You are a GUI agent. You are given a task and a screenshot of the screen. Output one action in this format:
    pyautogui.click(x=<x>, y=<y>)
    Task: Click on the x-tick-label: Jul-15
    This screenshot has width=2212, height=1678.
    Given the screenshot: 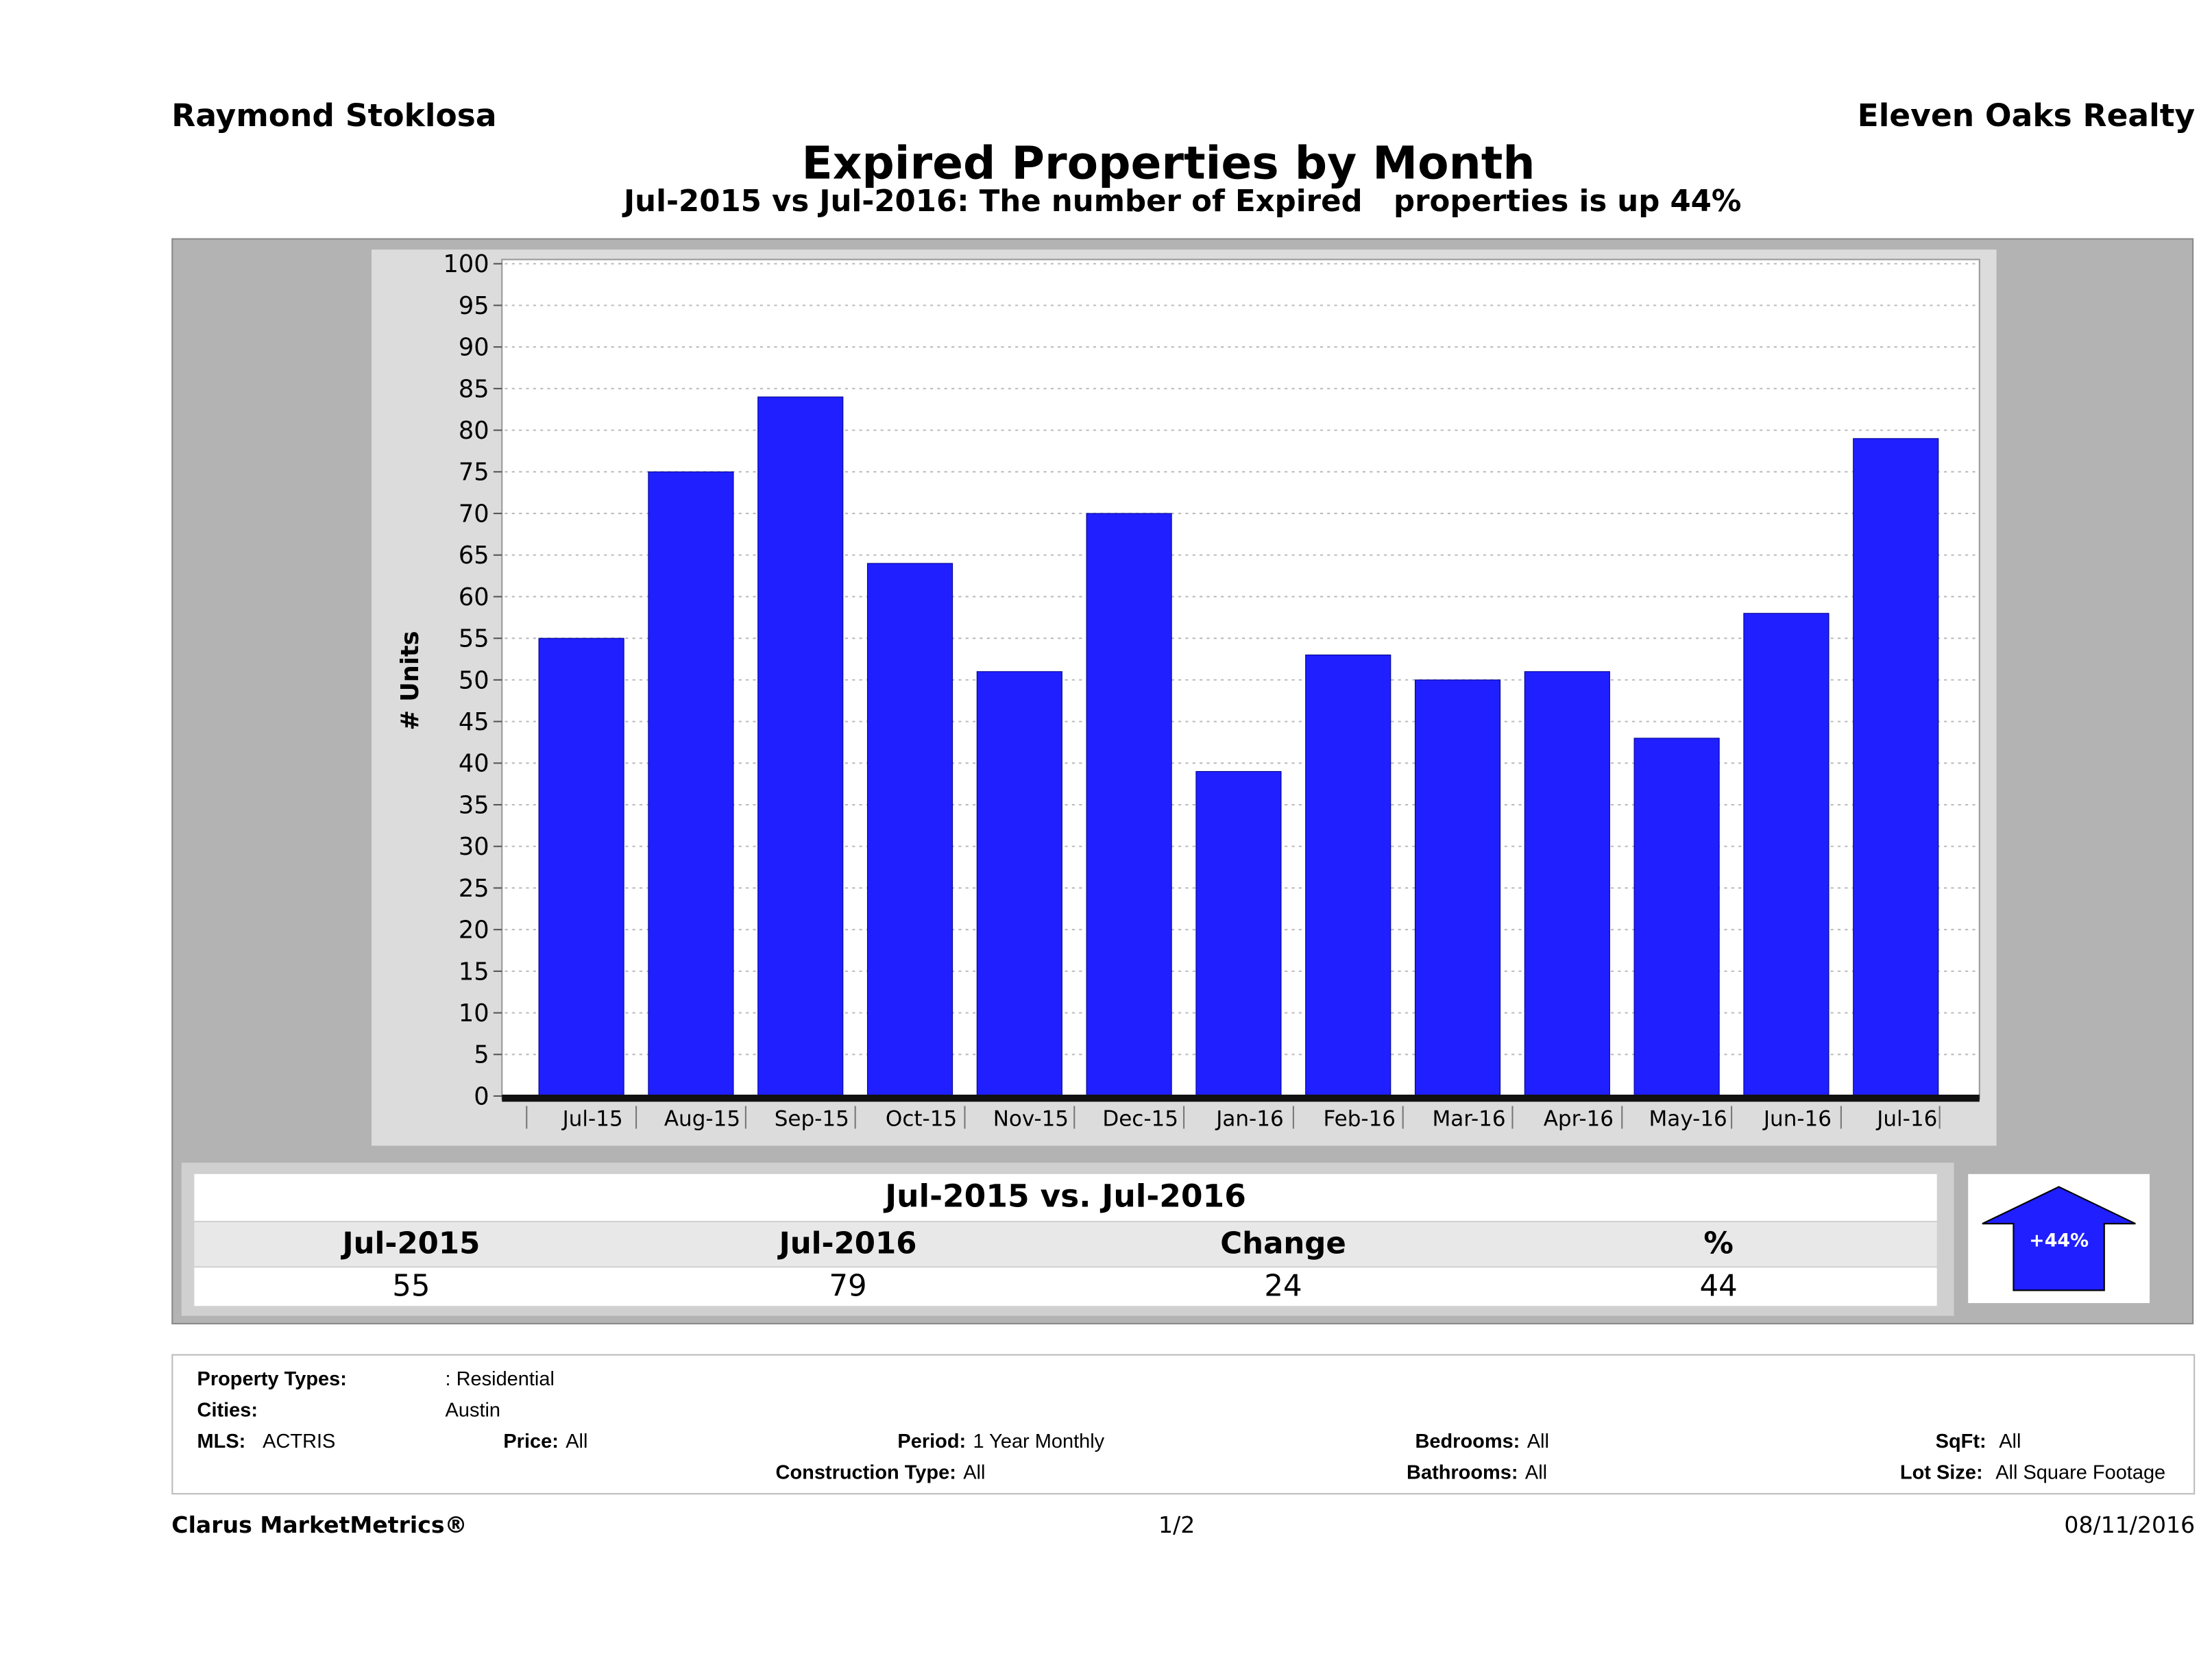 What is the action you would take?
    pyautogui.click(x=592, y=1118)
    